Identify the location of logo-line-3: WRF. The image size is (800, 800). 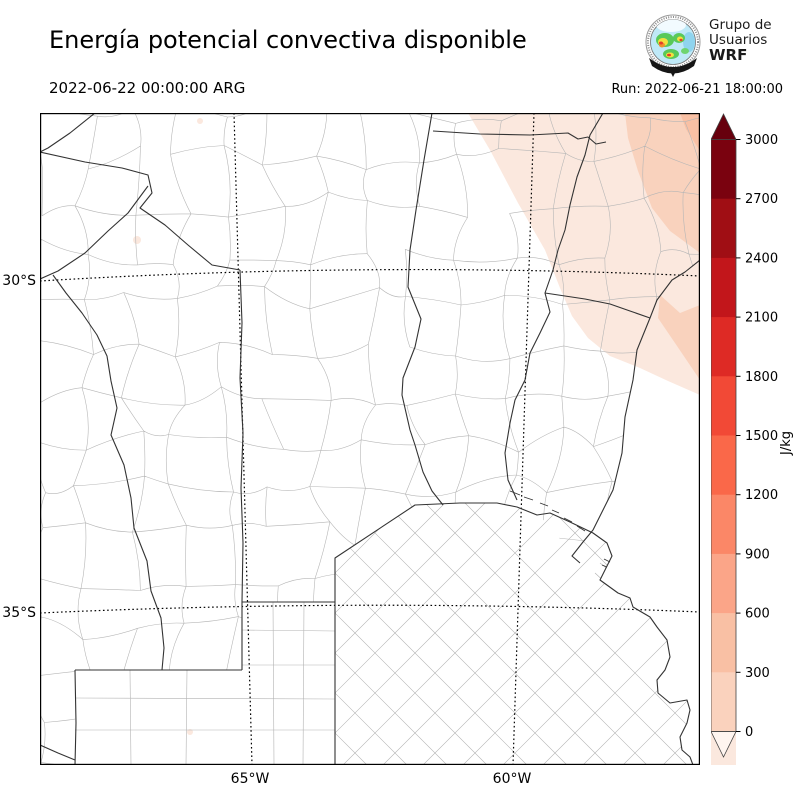
(728, 55).